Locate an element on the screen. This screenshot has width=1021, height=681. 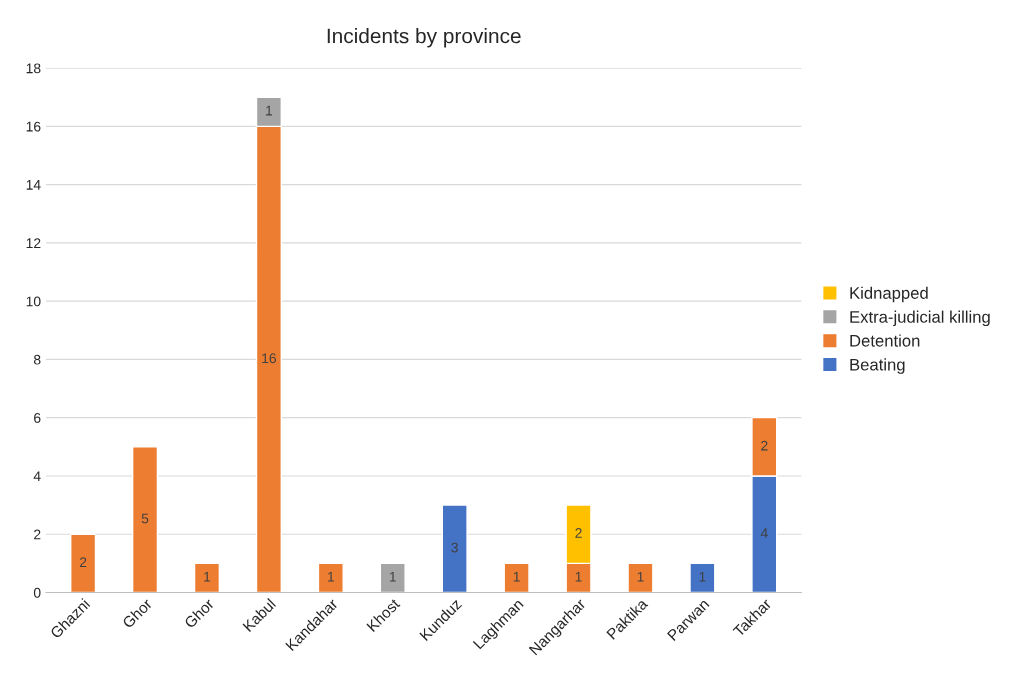
y-tick-label: 12 is located at coordinates (33, 243).